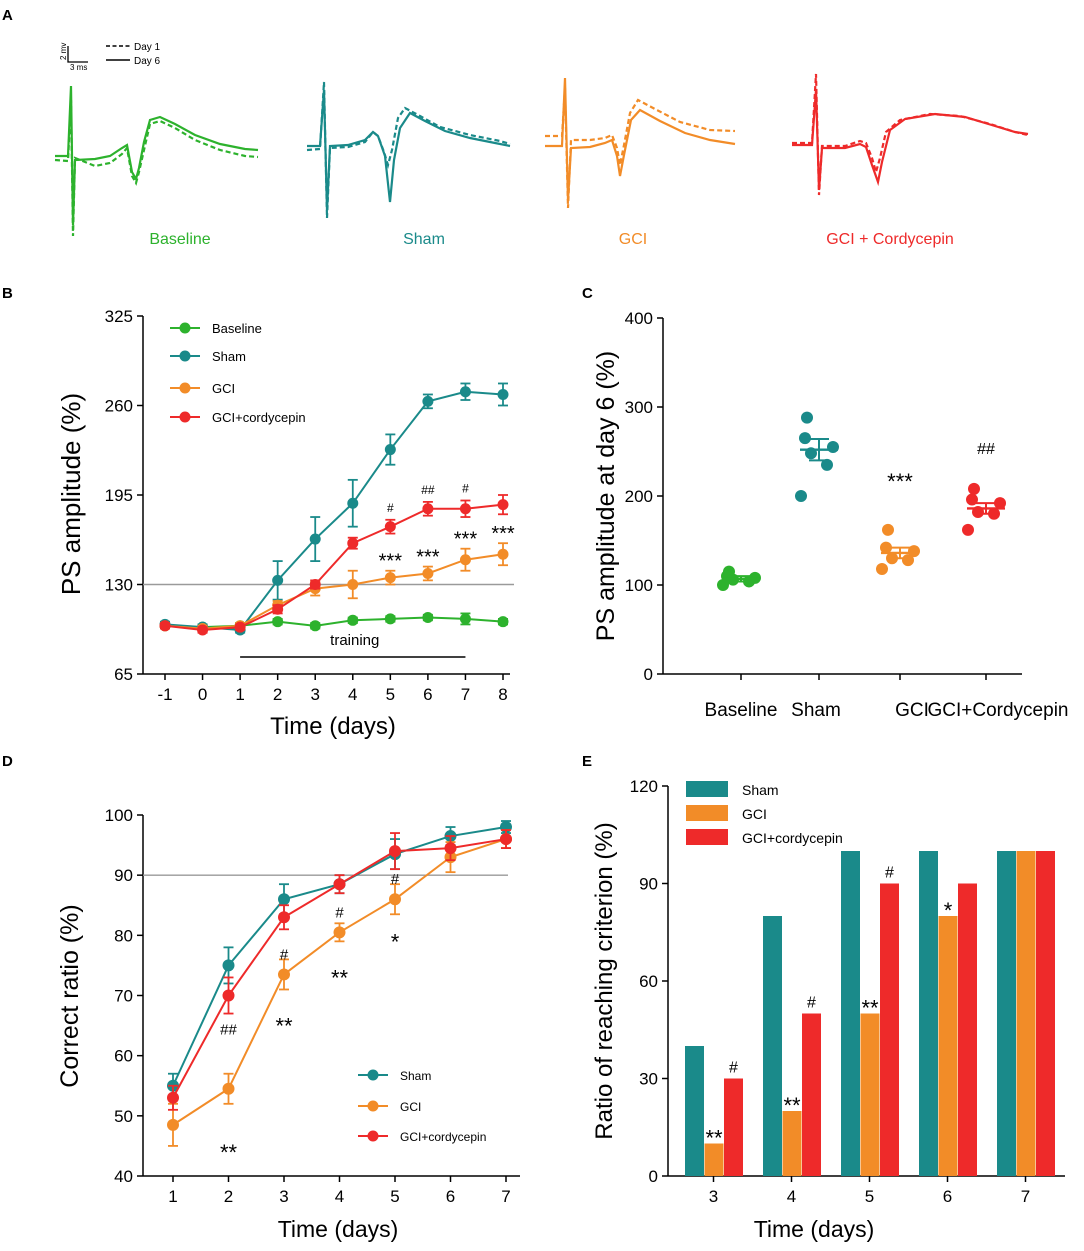  What do you see at coordinates (587, 293) in the screenshot?
I see `panel-c-letter: C` at bounding box center [587, 293].